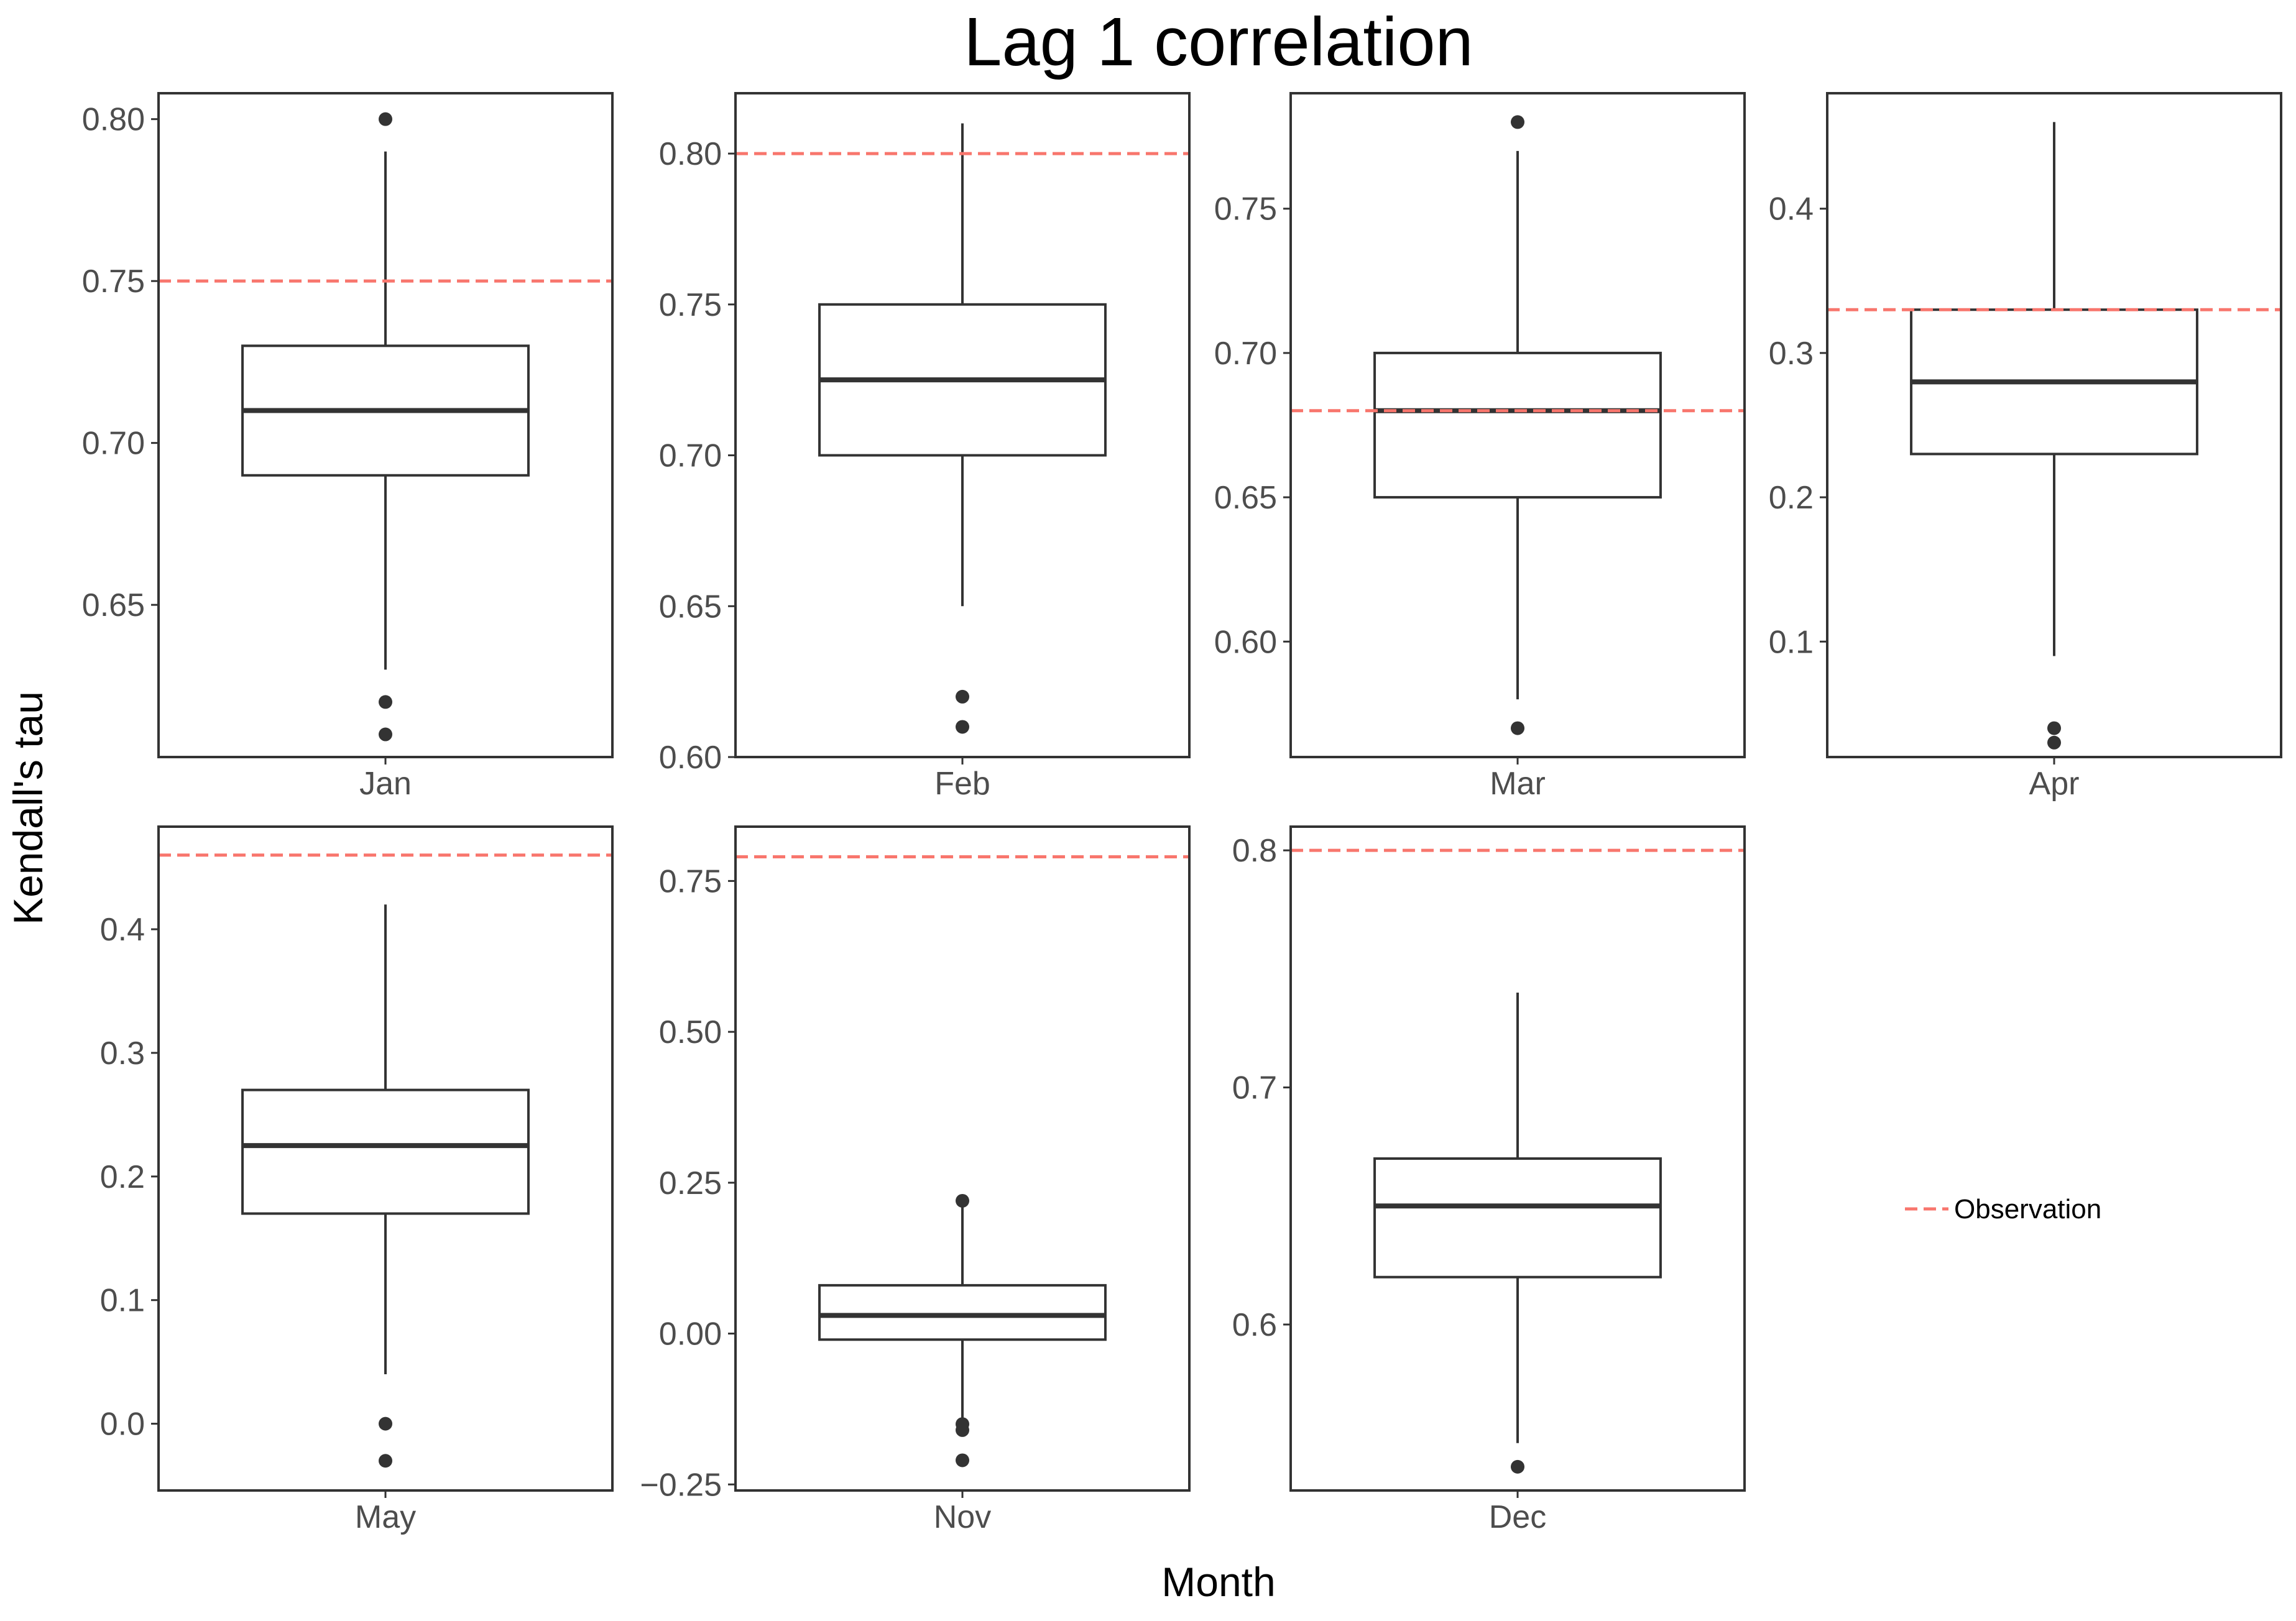 The width and height of the screenshot is (2296, 1621). What do you see at coordinates (385, 1517) in the screenshot?
I see `x-tick-label-may: May` at bounding box center [385, 1517].